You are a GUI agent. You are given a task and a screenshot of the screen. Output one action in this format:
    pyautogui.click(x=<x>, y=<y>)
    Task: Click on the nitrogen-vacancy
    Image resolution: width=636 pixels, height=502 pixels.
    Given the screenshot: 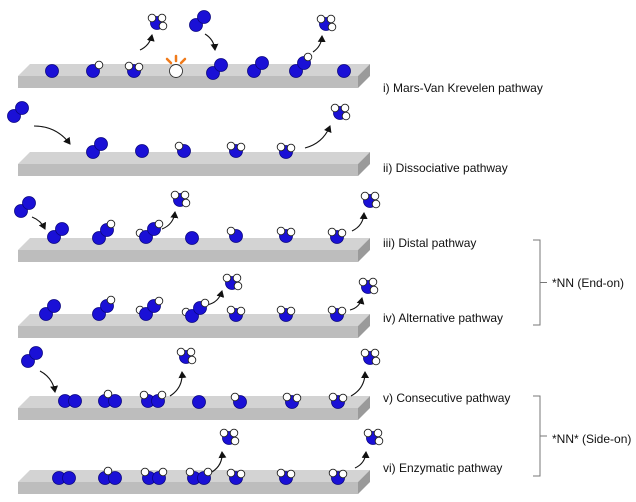 What is the action you would take?
    pyautogui.click(x=176, y=66)
    